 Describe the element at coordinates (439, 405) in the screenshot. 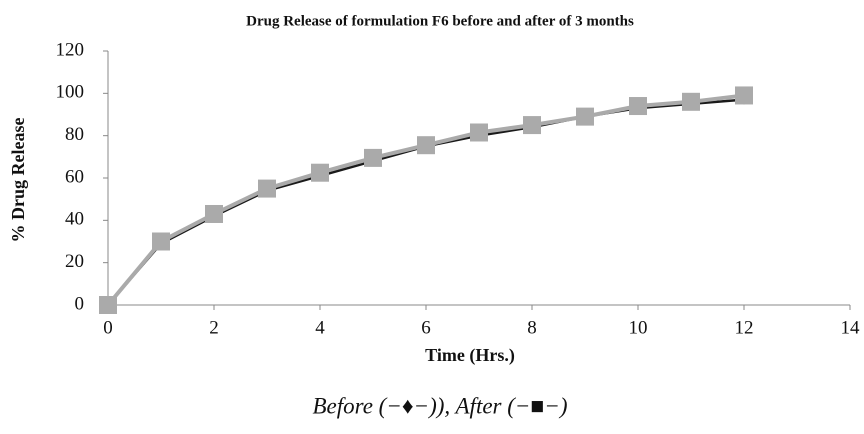

I see `caption: Before (−♦−)), After (−■−)` at that location.